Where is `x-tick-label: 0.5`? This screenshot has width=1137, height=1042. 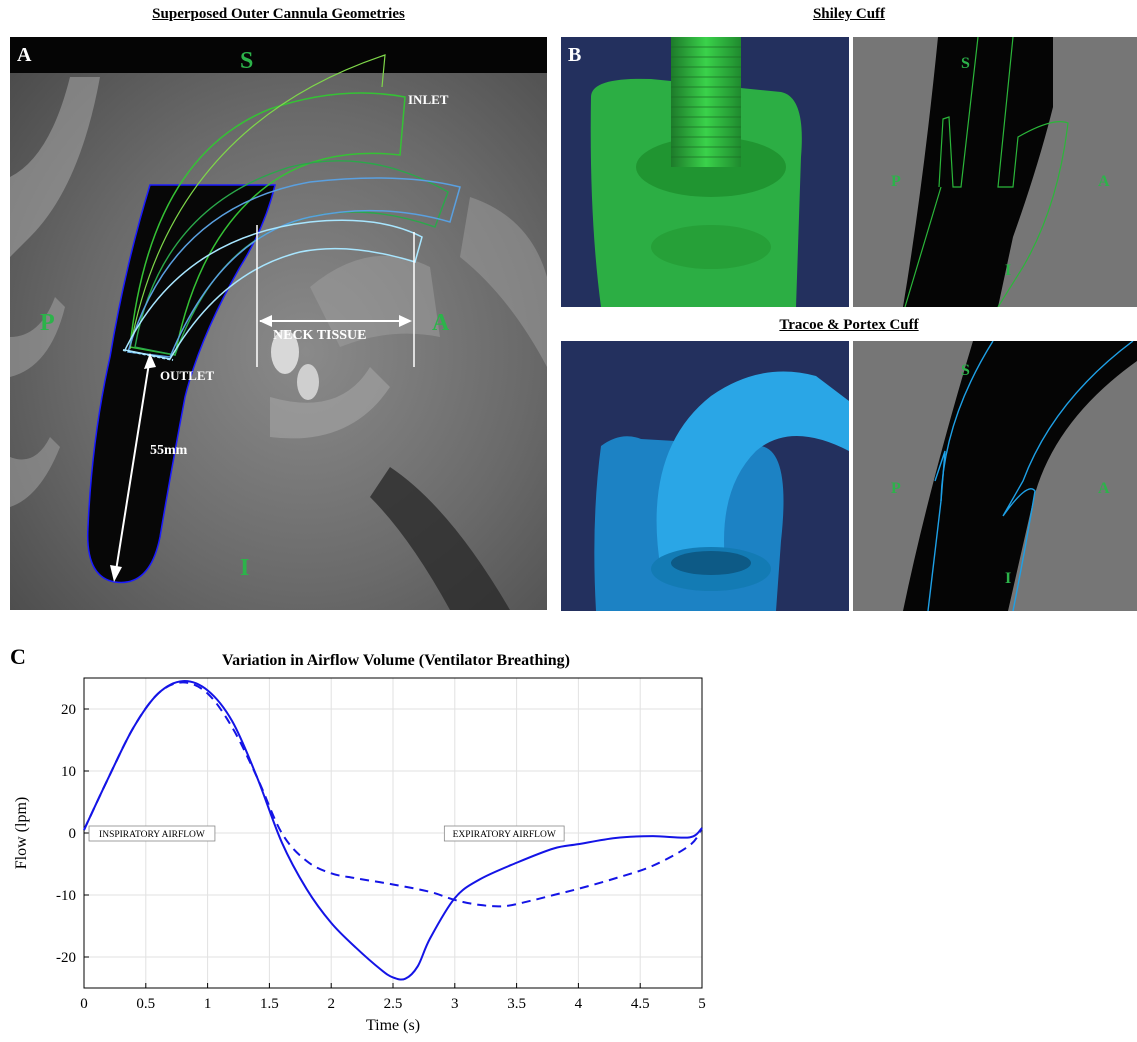 x-tick-label: 0.5 is located at coordinates (145, 1004).